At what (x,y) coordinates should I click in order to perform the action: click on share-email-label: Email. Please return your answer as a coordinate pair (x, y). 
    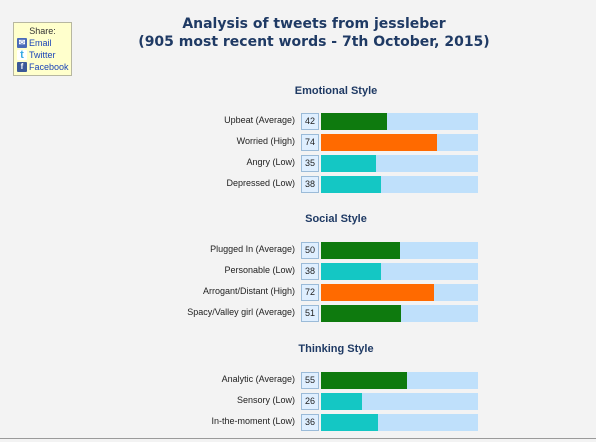
    Looking at the image, I should click on (40, 43).